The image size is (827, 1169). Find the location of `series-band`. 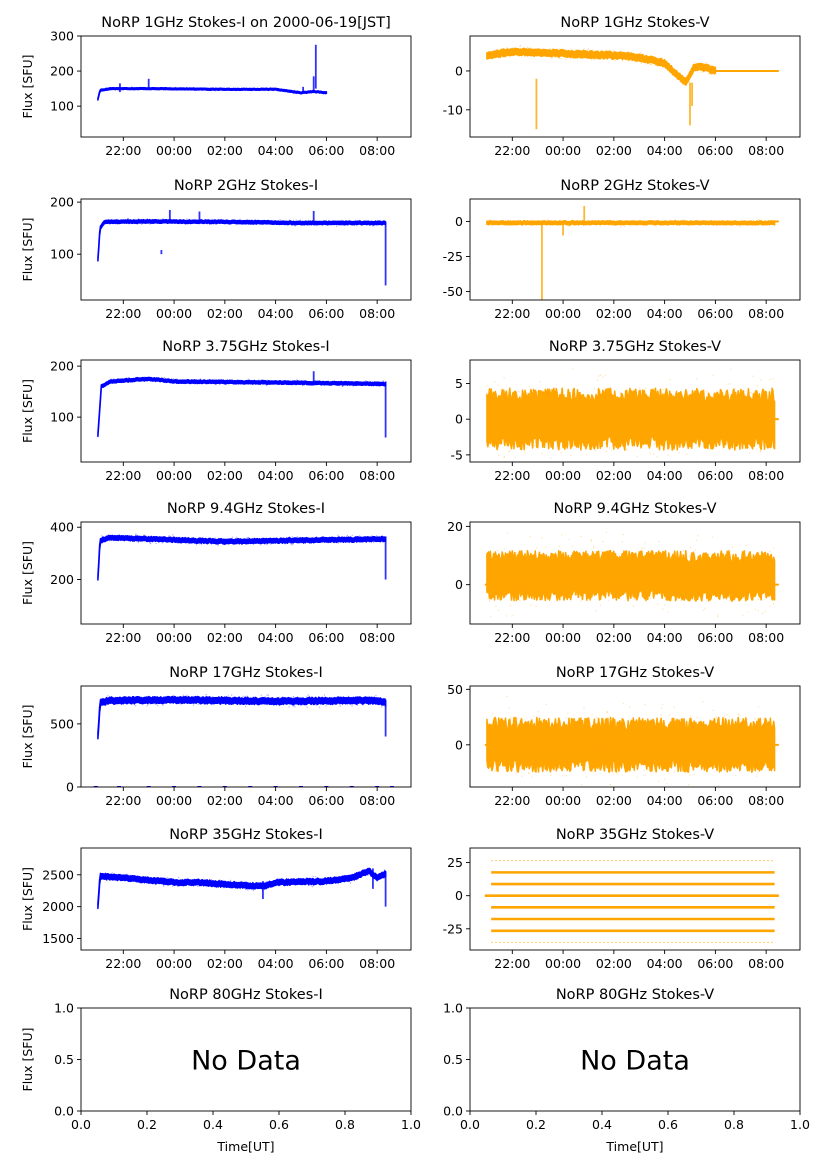

series-band is located at coordinates (631, 575).